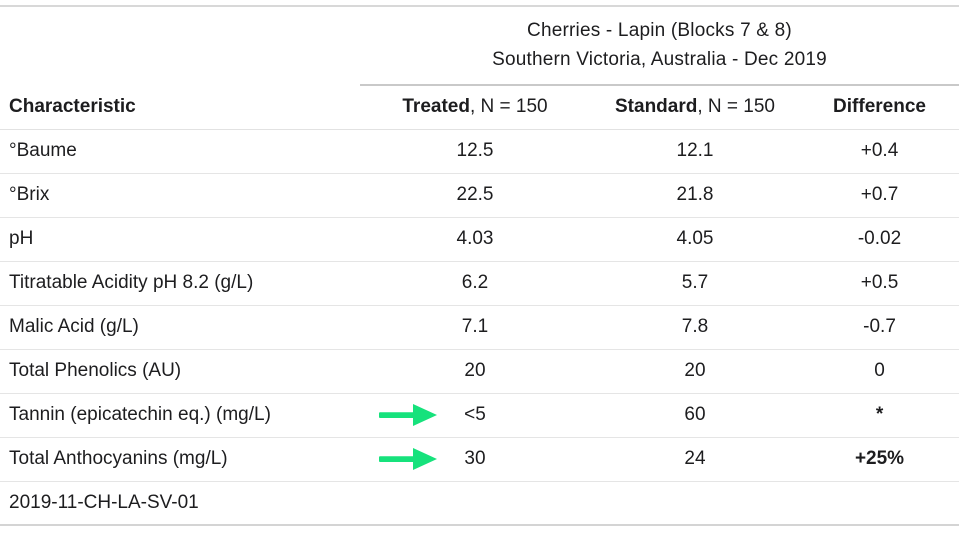  I want to click on row-treated-value: 4.03, so click(475, 238).